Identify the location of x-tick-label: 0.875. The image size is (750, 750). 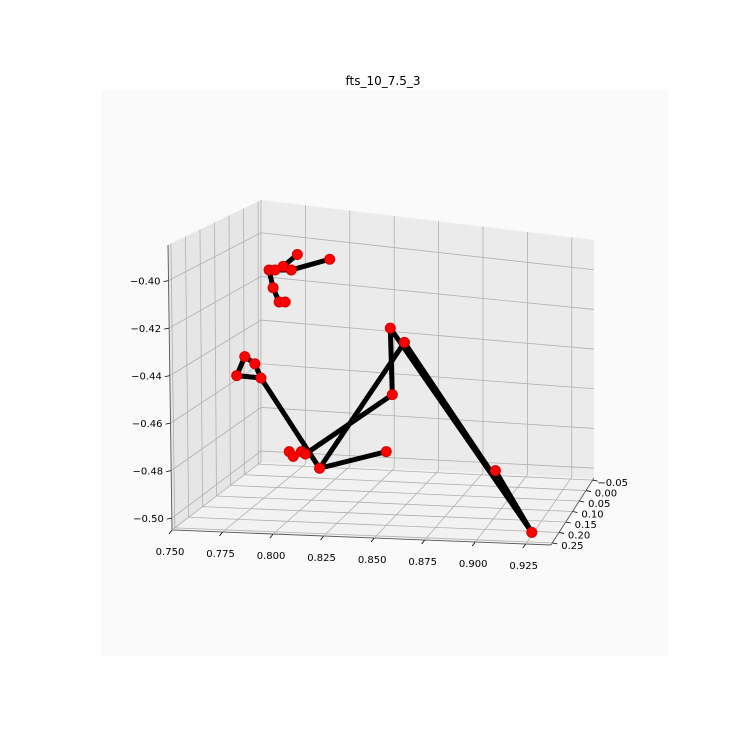
(422, 562).